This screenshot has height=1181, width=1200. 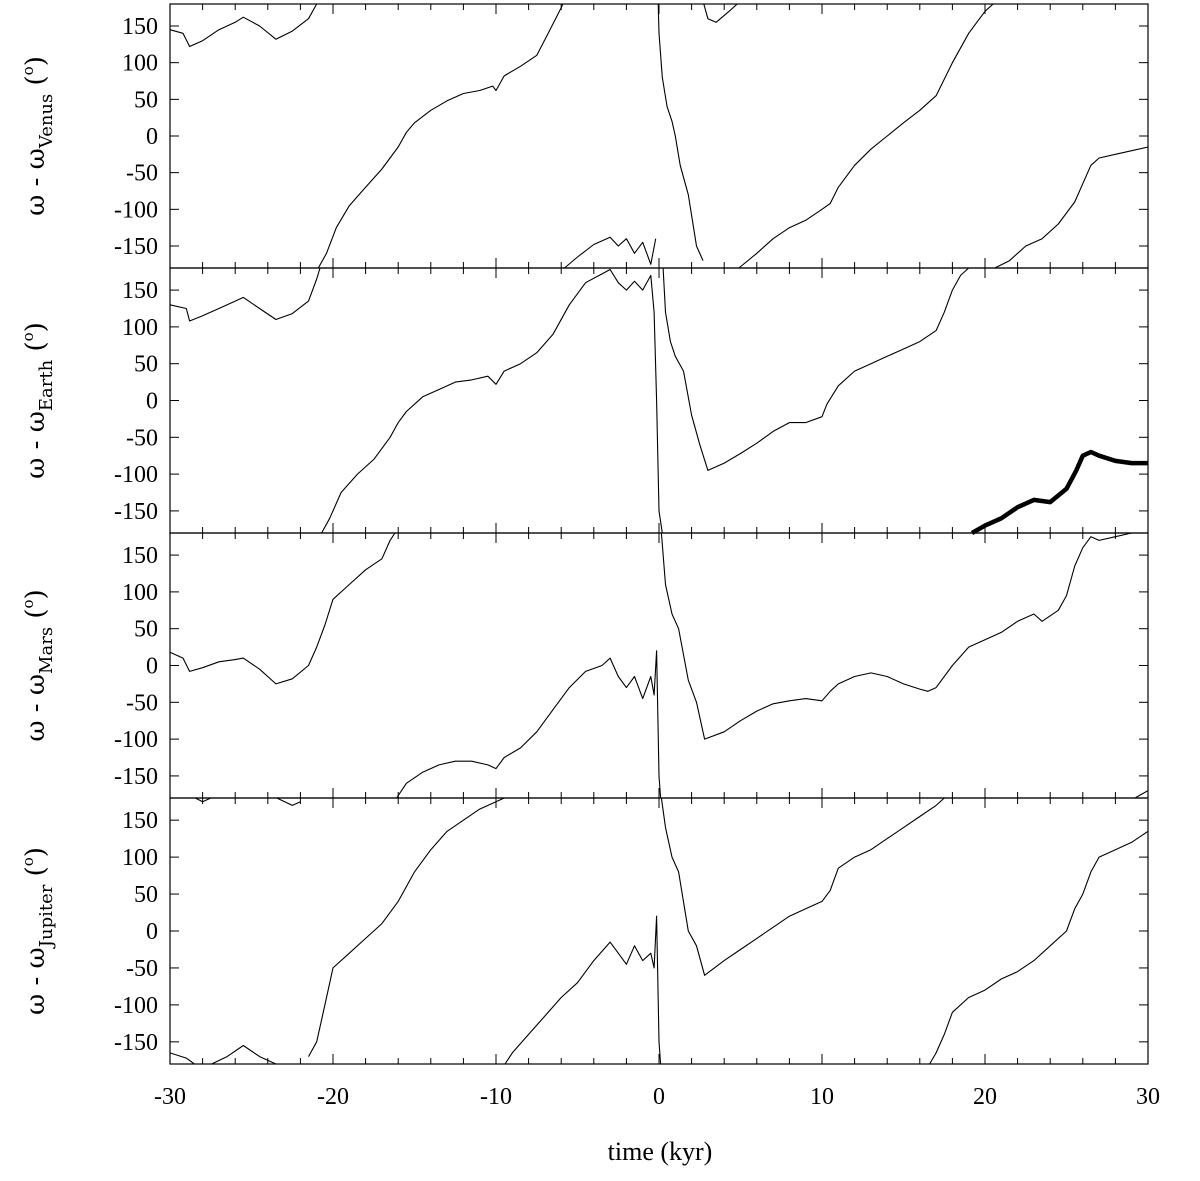 I want to click on x-tick-label: 10, so click(x=822, y=1097).